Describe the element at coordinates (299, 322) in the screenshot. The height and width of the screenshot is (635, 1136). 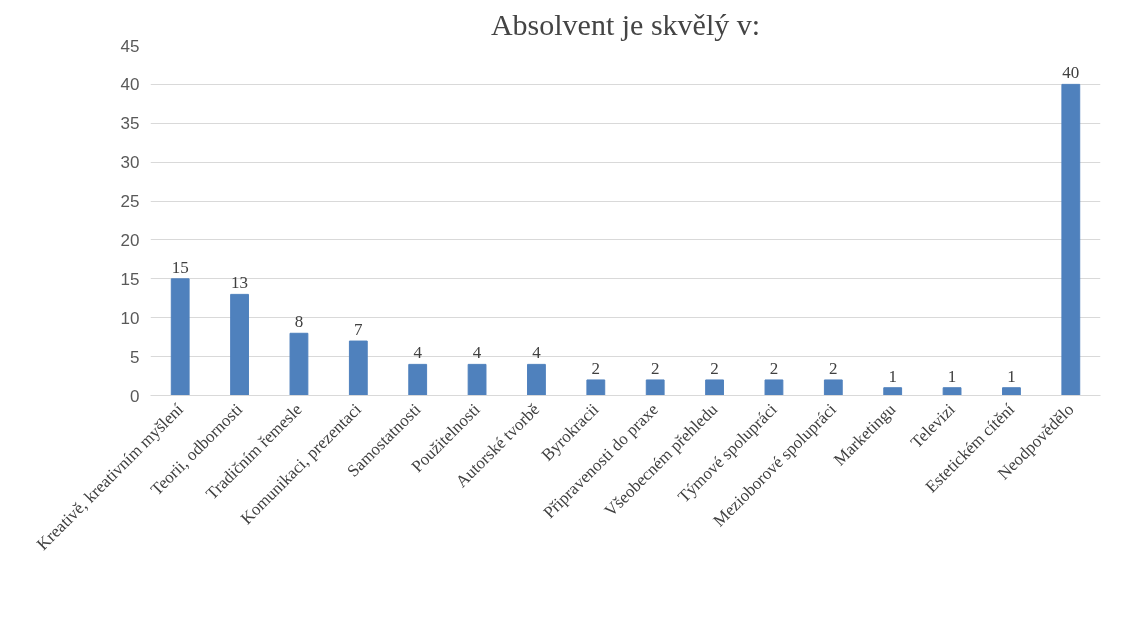
I see `data-label: 8` at that location.